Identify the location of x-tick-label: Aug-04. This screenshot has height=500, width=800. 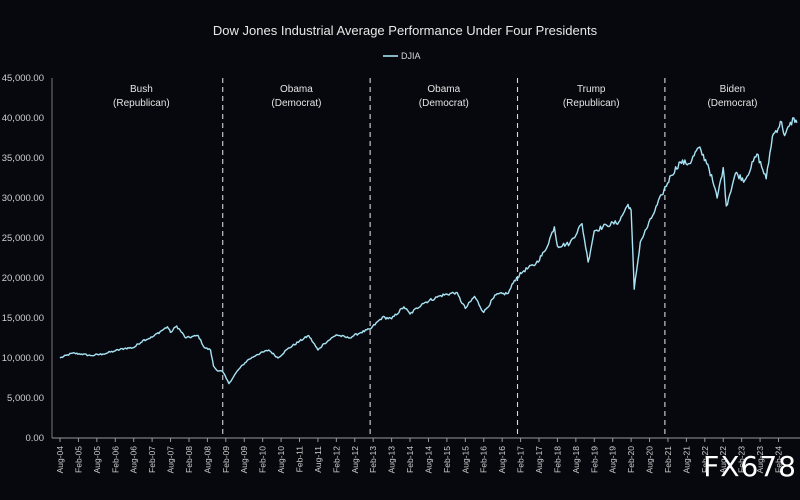
(60, 460).